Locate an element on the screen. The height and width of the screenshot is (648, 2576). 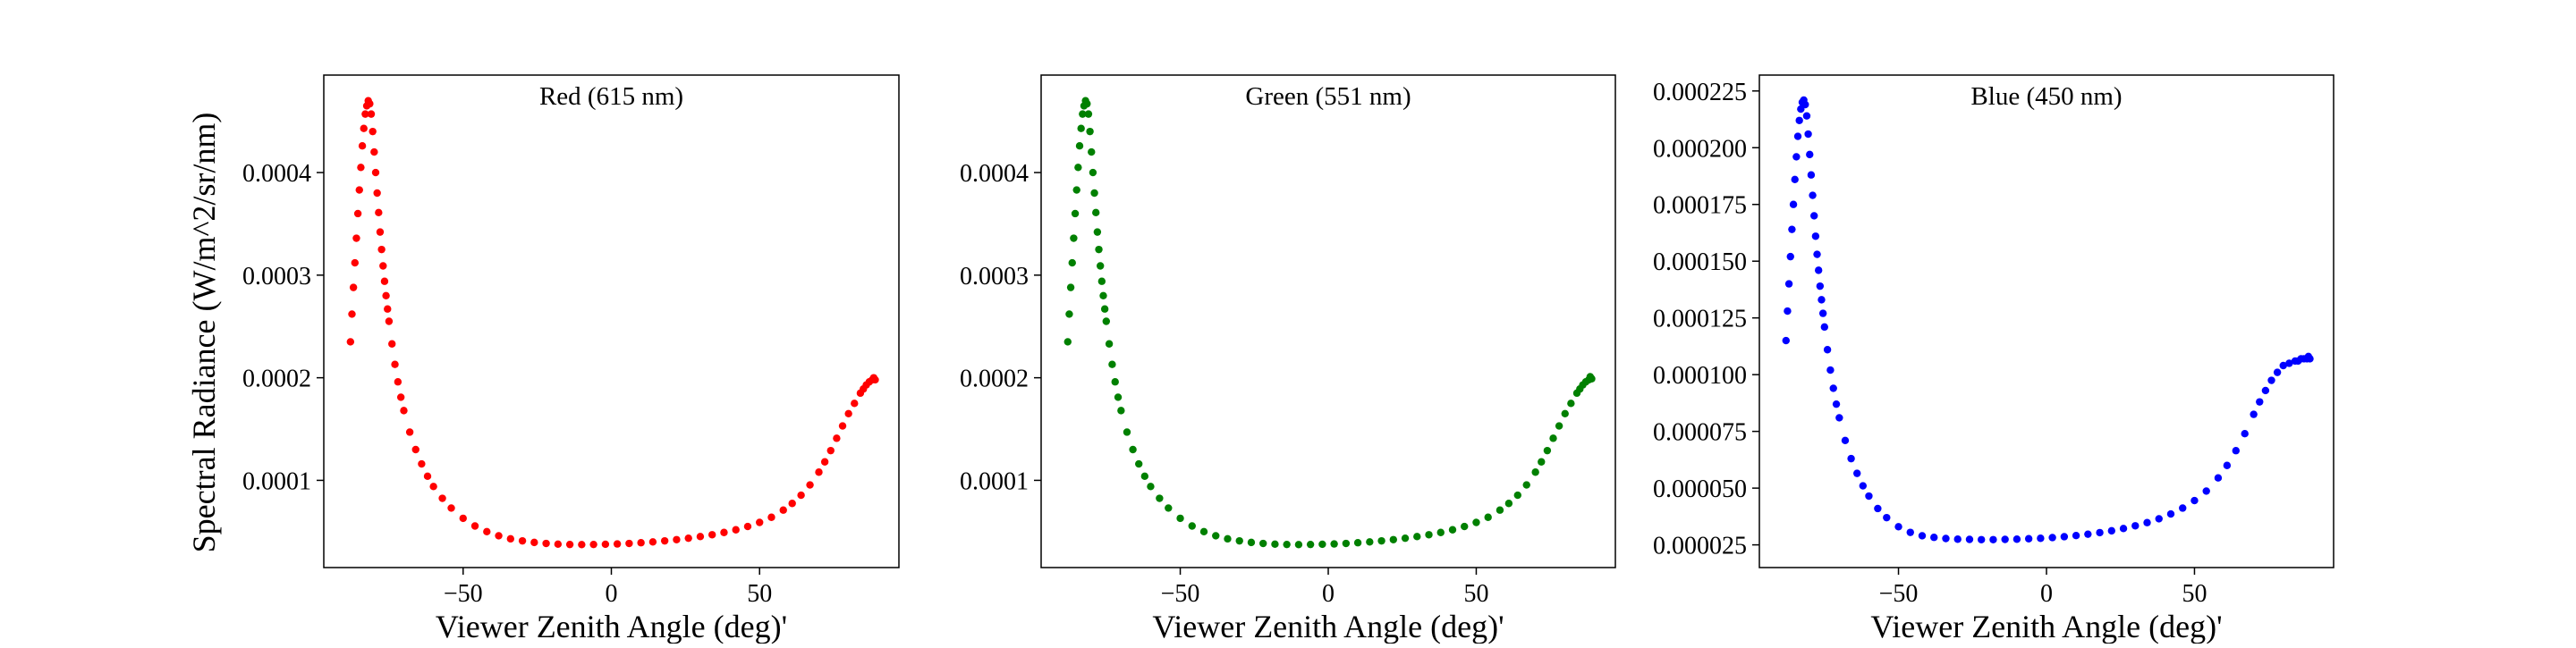
x-tick-label: 50 is located at coordinates (2194, 594).